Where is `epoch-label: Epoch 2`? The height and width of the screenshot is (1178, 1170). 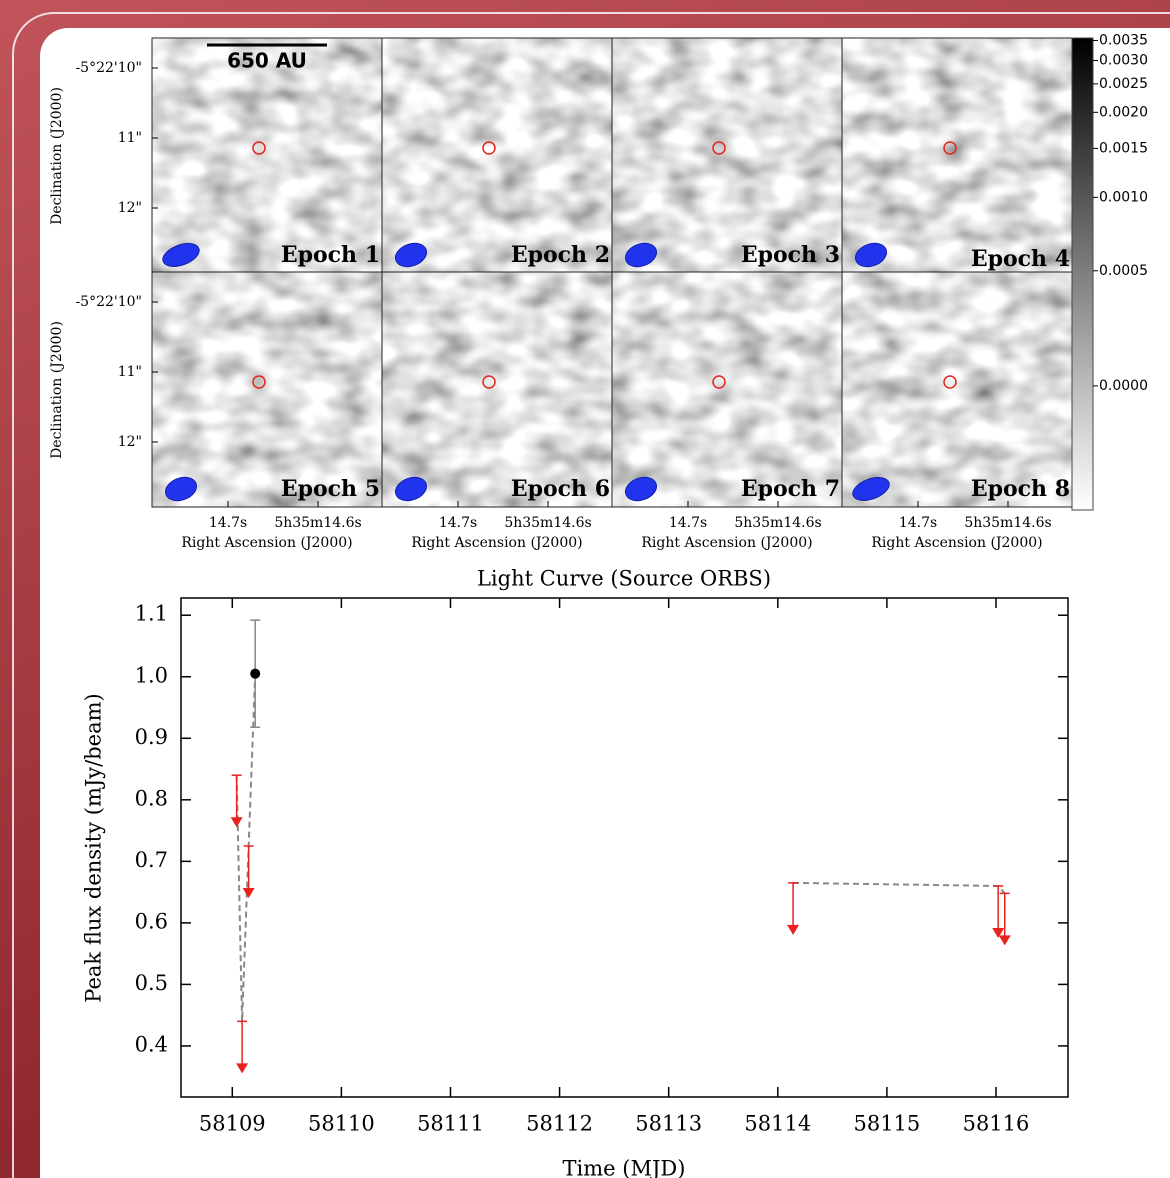 epoch-label: Epoch 2 is located at coordinates (560, 255).